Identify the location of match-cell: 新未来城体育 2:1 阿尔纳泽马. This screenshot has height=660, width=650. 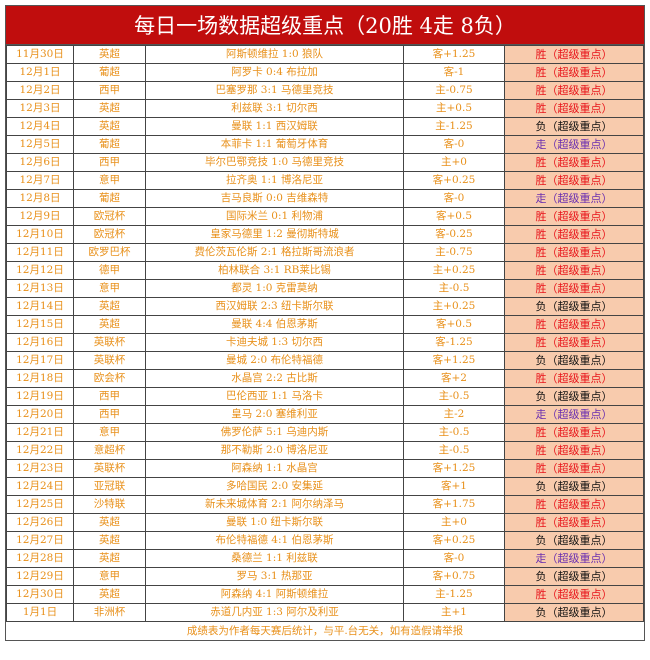
(274, 504).